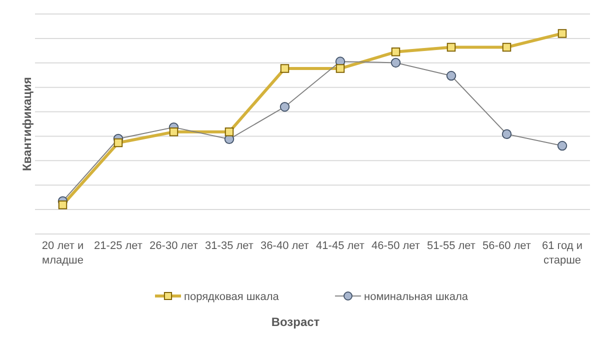  I want to click on x-tick-label: 31-35 лет, so click(229, 246).